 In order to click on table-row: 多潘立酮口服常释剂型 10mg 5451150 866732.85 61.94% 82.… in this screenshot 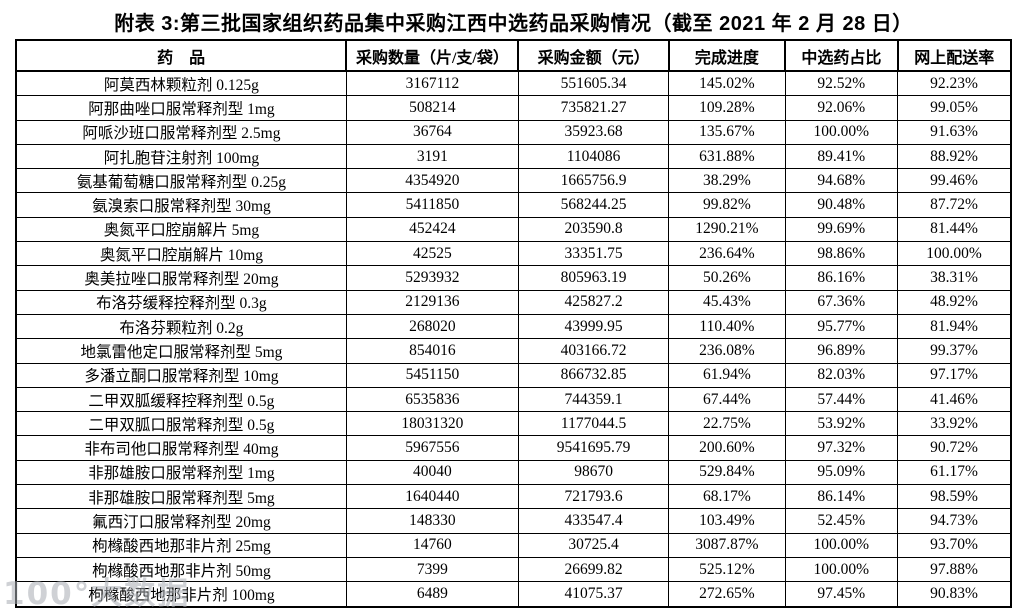, I will do `click(513, 375)`.